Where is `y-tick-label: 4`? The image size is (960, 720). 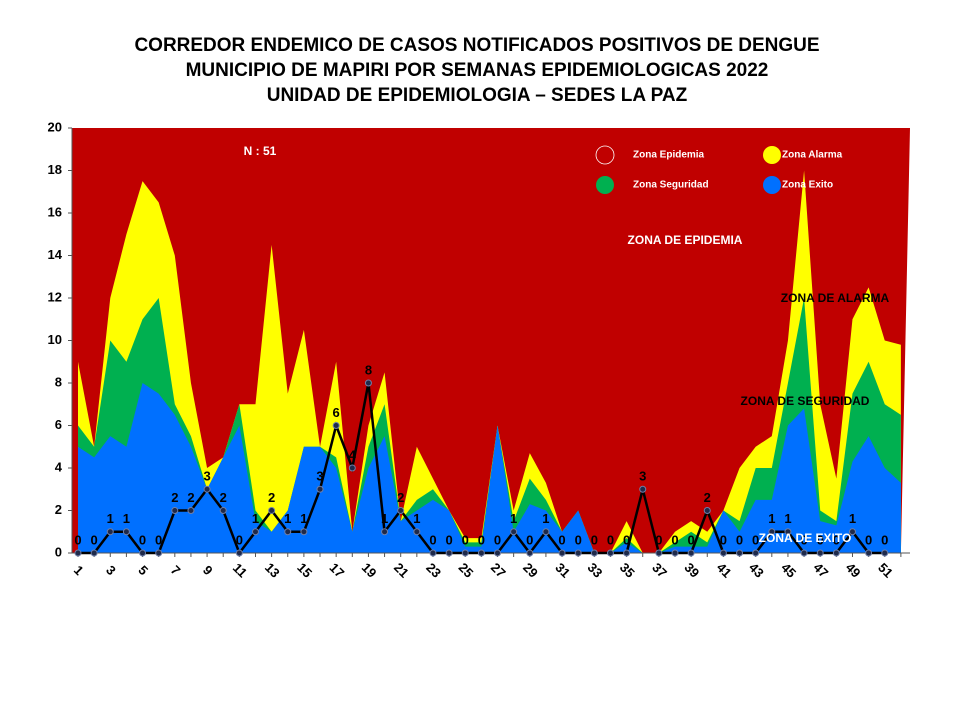
y-tick-label: 4 is located at coordinates (59, 466).